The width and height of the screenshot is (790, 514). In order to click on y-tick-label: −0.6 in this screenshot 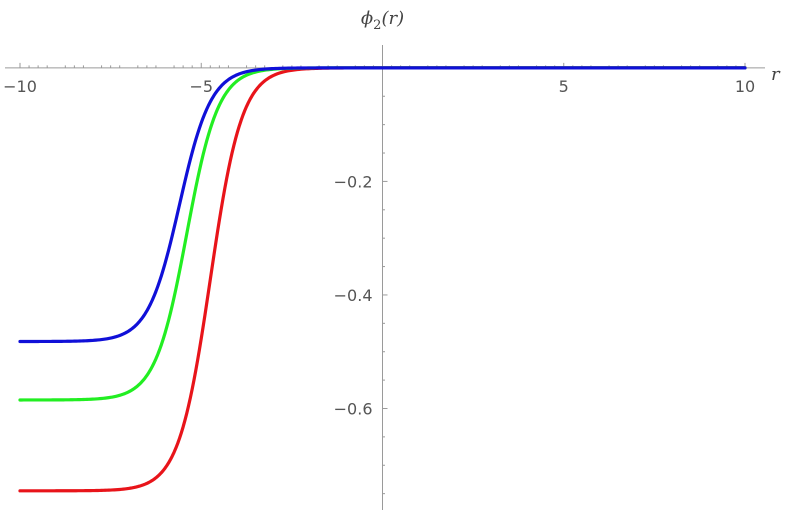, I will do `click(353, 408)`.